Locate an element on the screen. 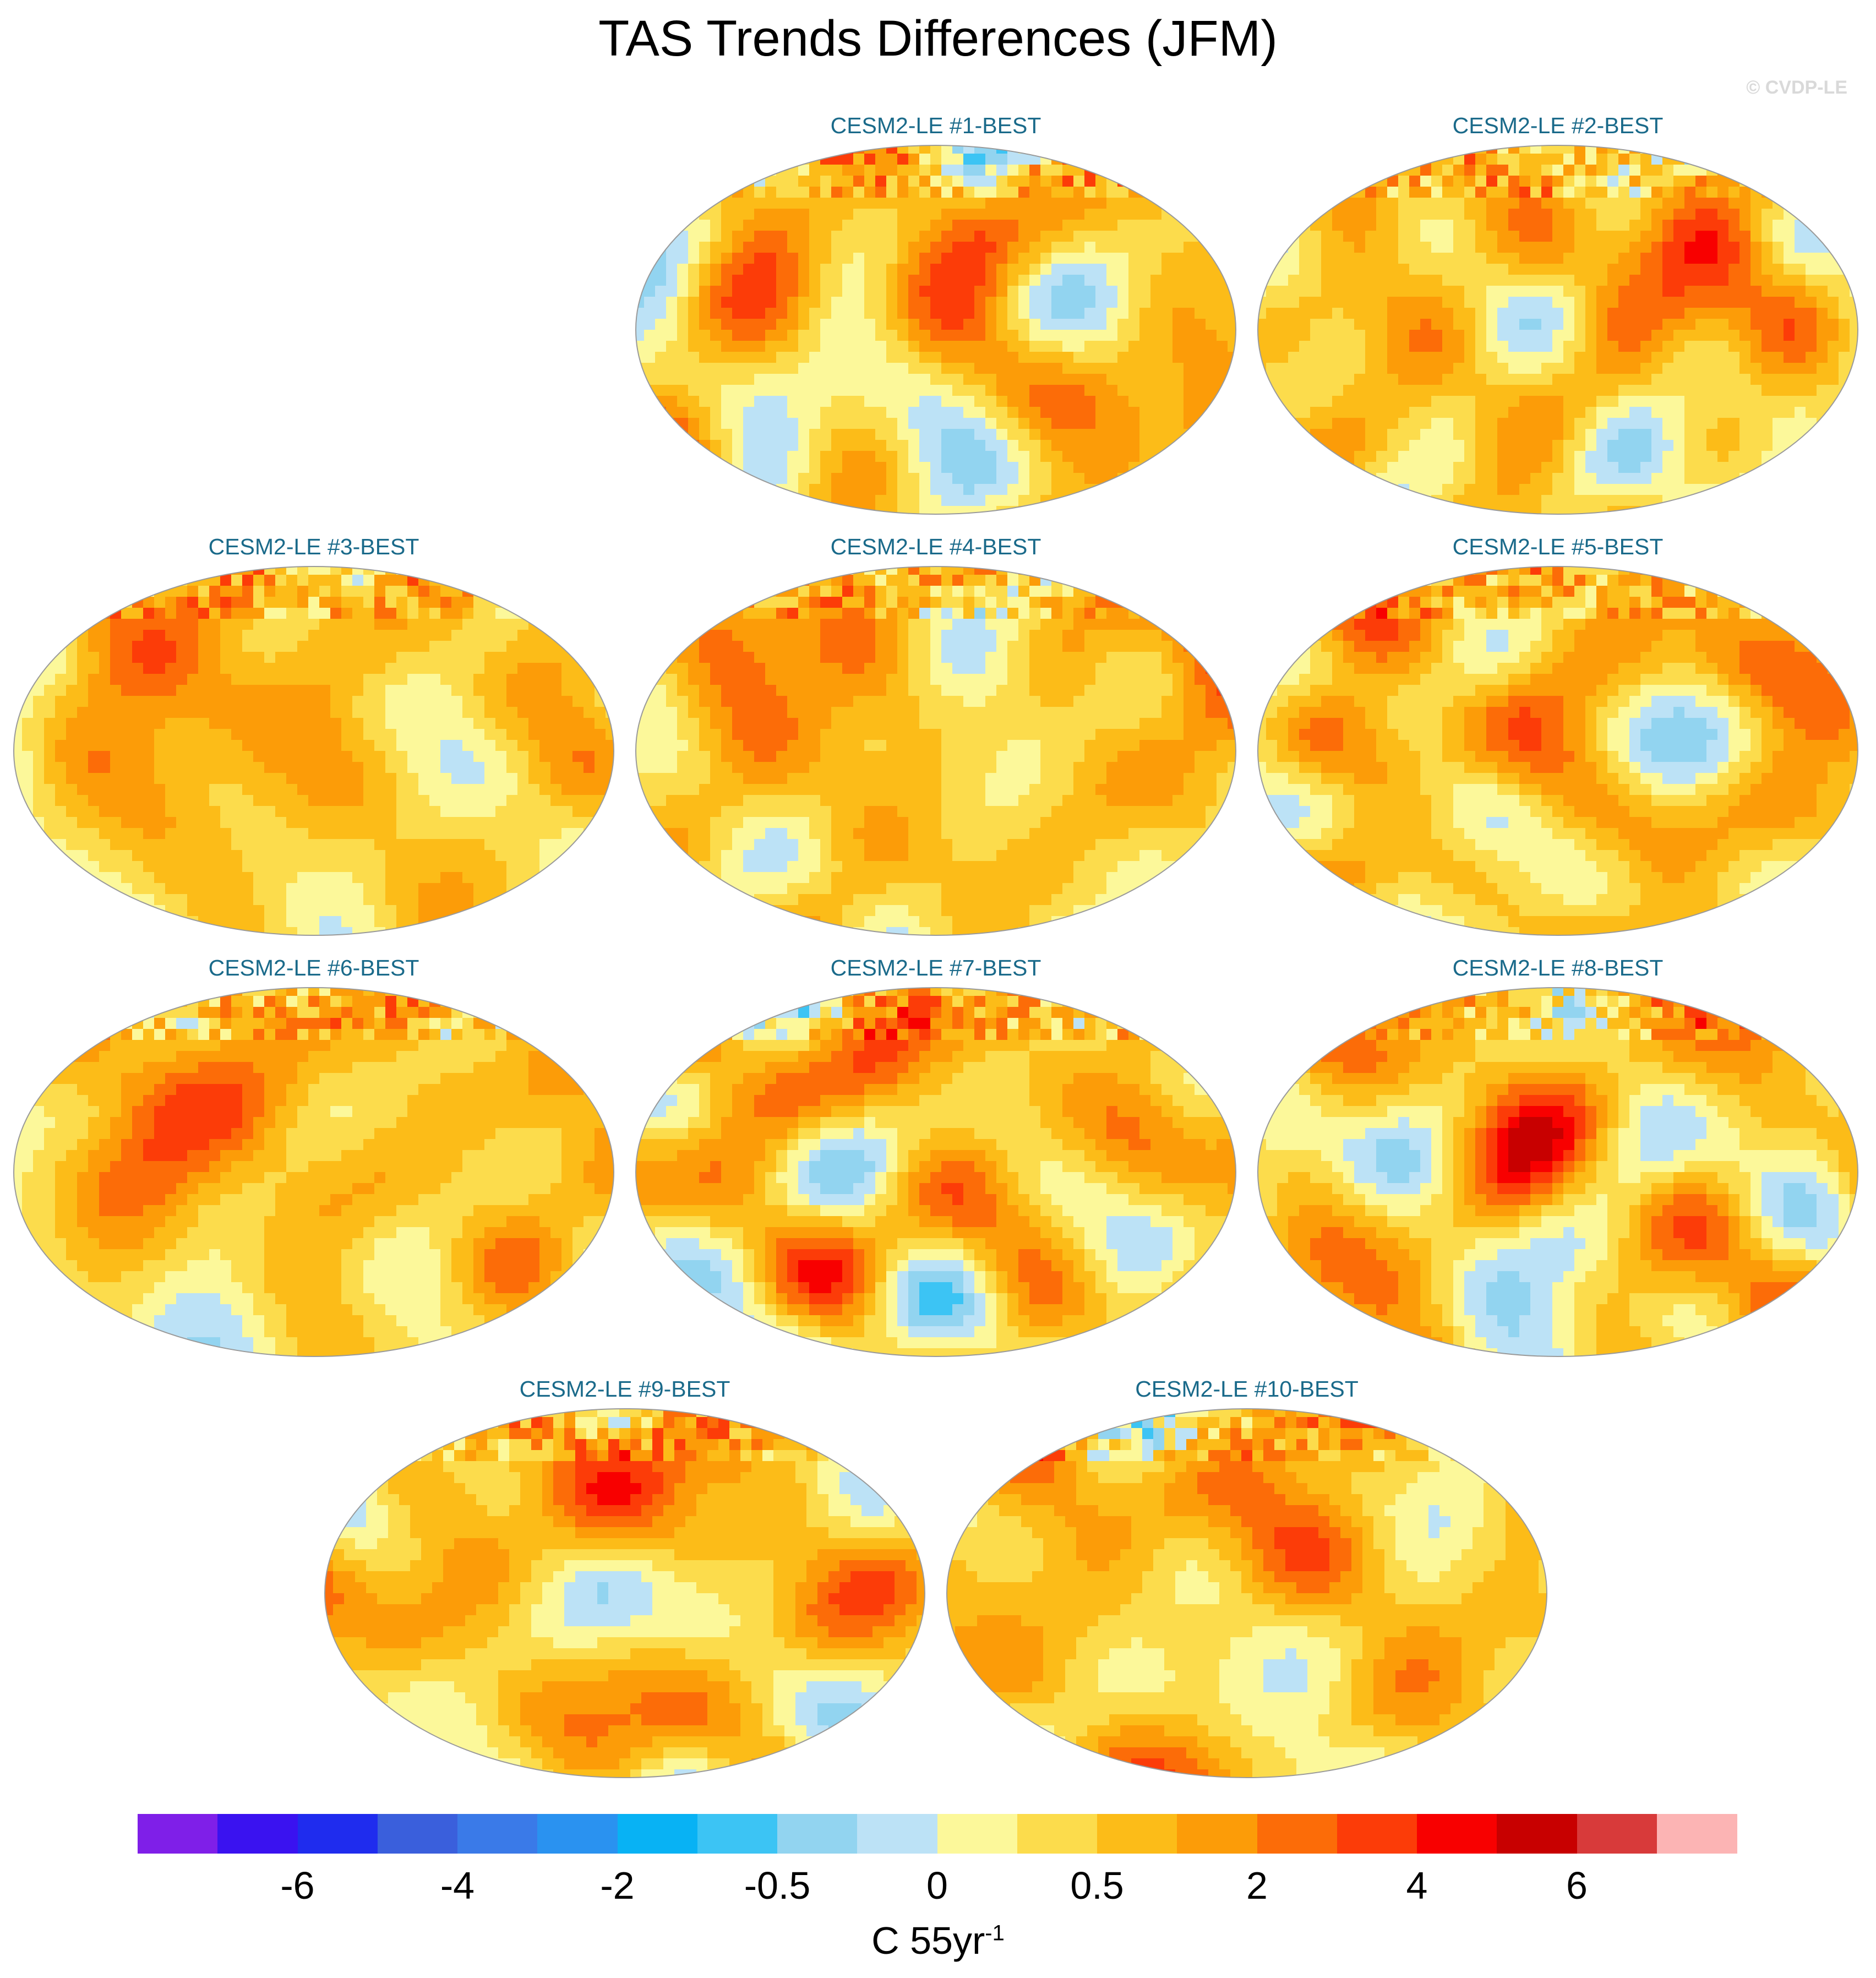  field-layer is located at coordinates (314, 750).